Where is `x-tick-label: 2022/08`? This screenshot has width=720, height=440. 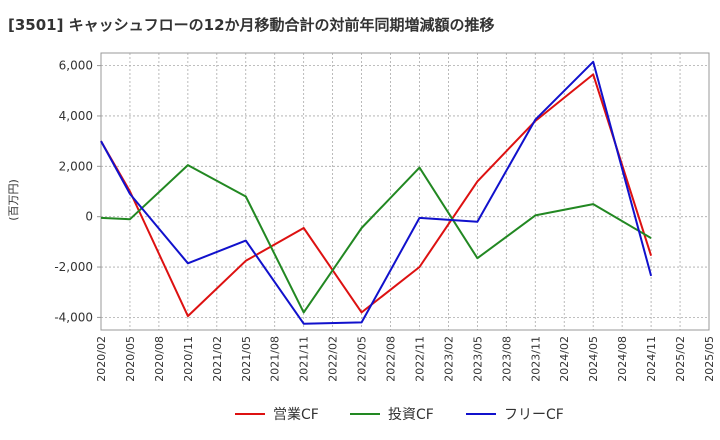
x-tick-label: 2022/08 is located at coordinates (391, 359).